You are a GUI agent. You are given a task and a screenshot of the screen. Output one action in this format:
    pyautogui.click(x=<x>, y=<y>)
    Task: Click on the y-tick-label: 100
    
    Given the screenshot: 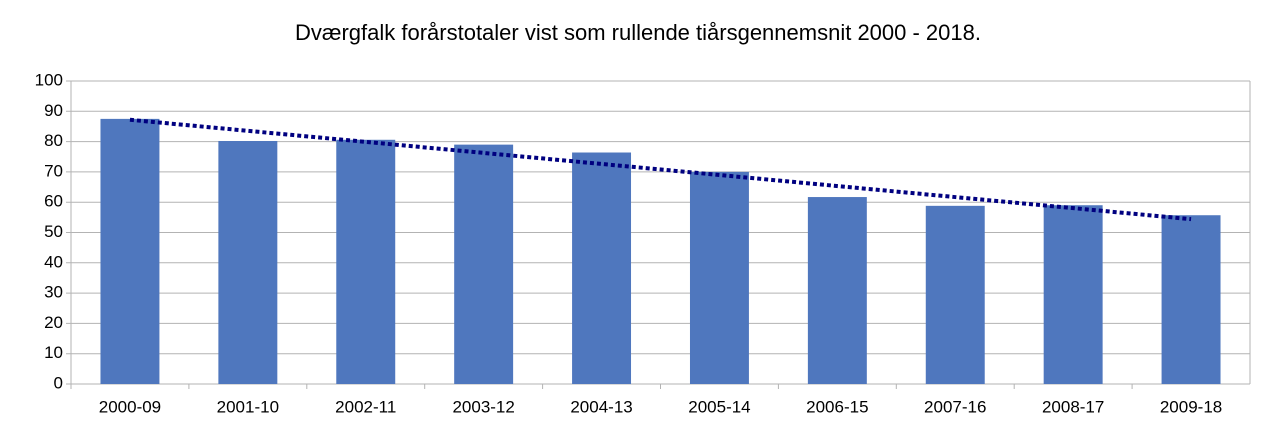 What is the action you would take?
    pyautogui.click(x=49, y=79)
    